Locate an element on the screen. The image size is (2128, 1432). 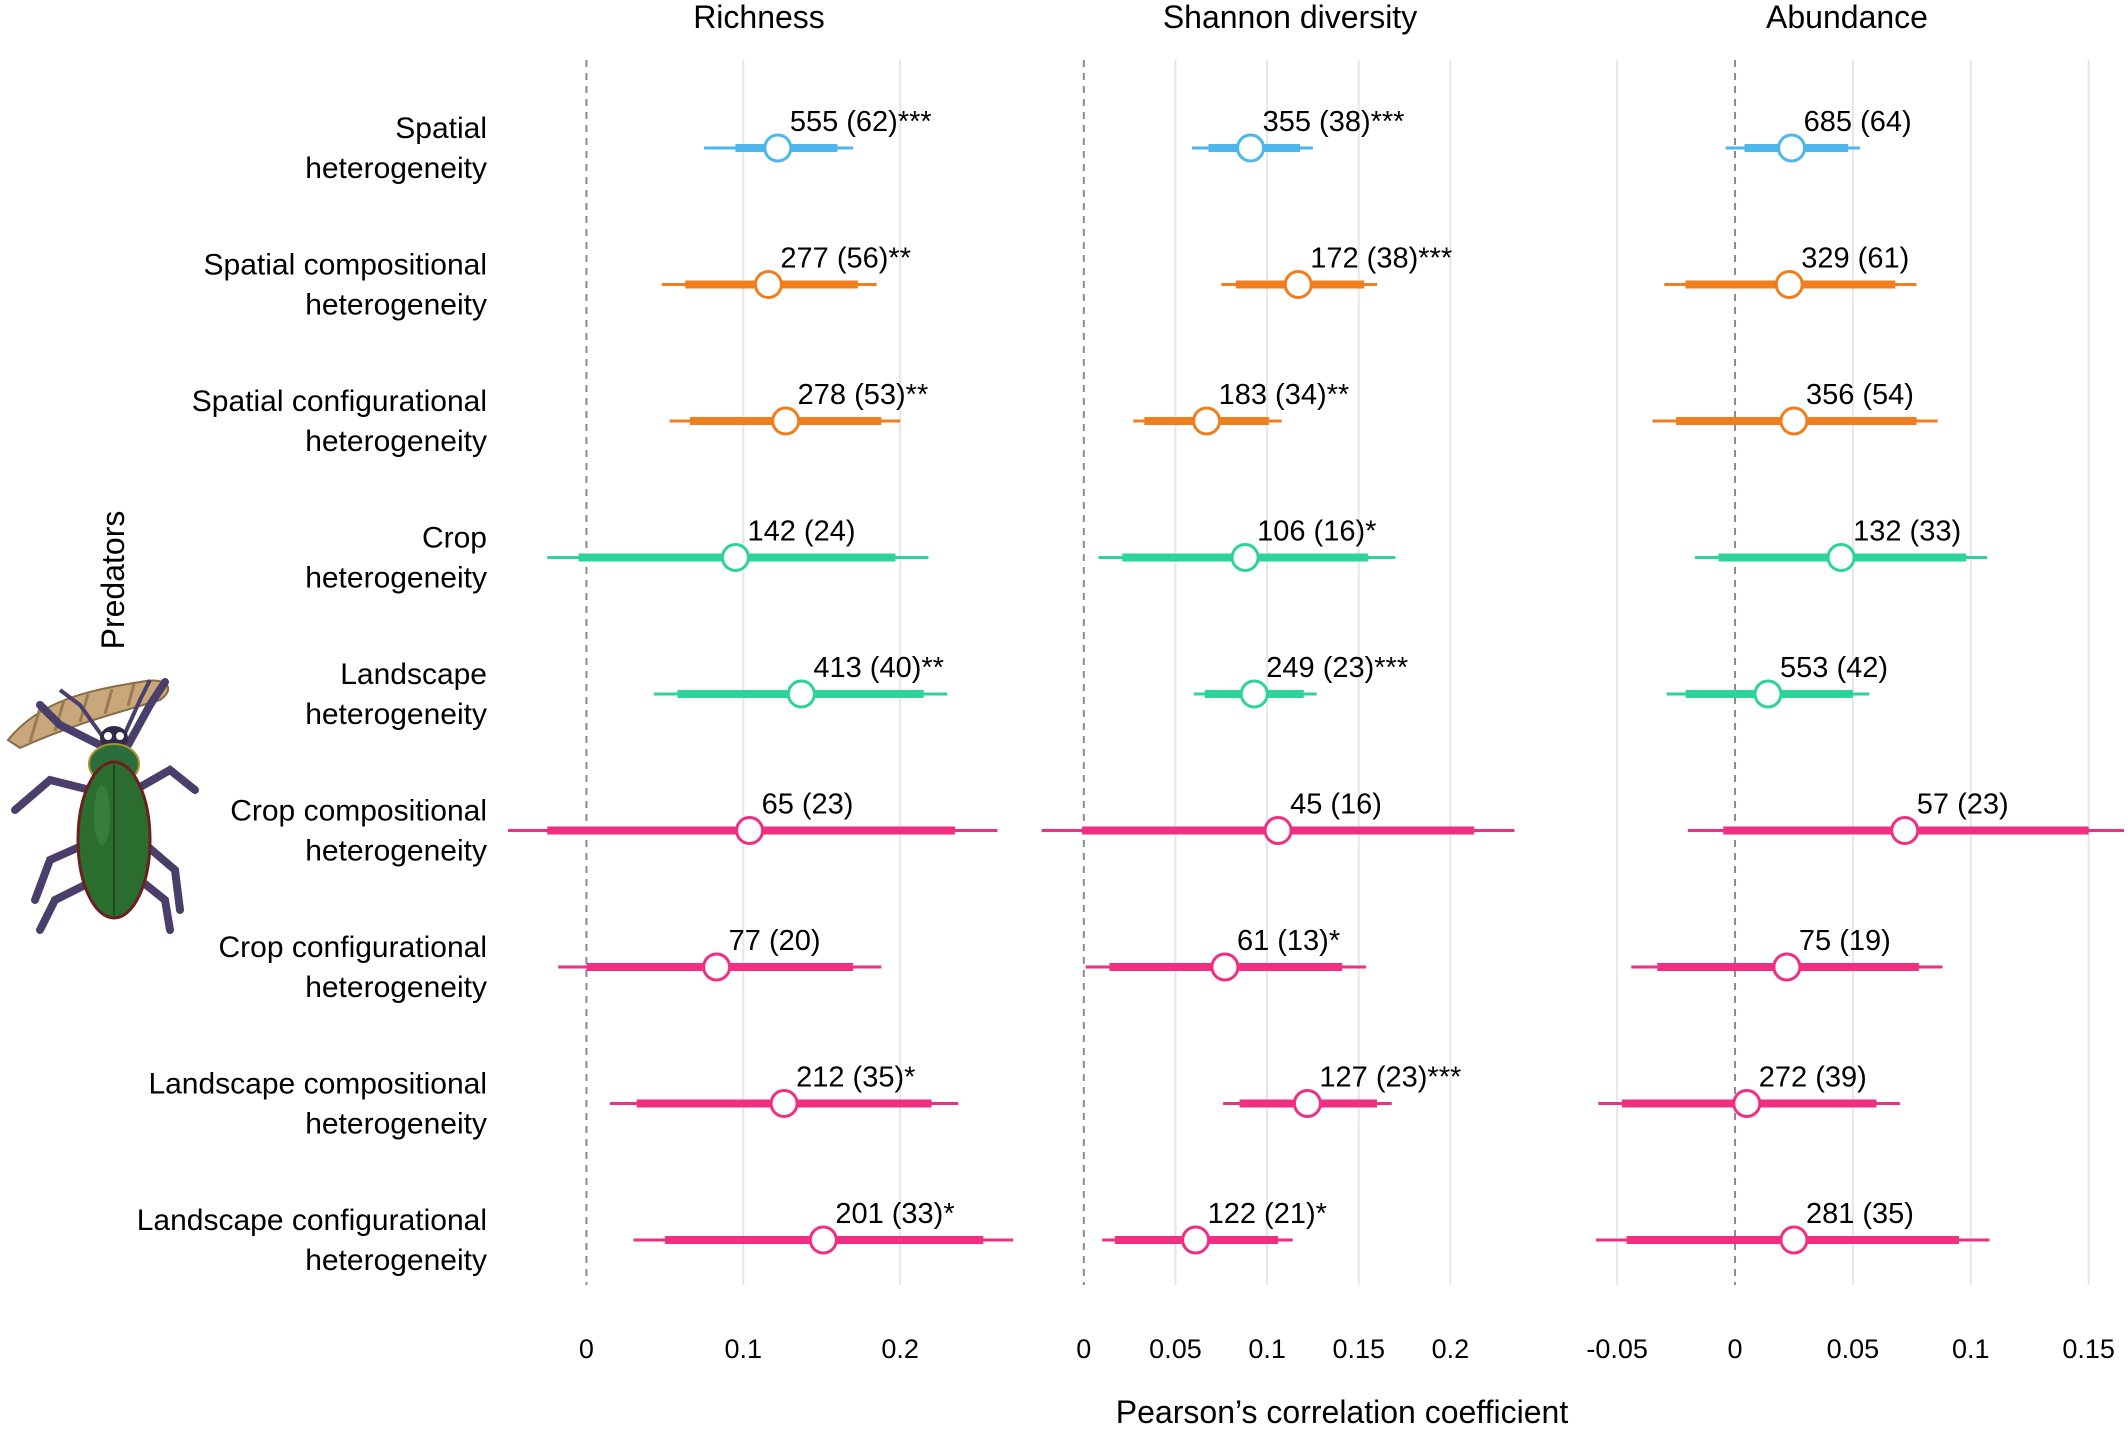
sample-size-label: 201 (33)* is located at coordinates (894, 1214).